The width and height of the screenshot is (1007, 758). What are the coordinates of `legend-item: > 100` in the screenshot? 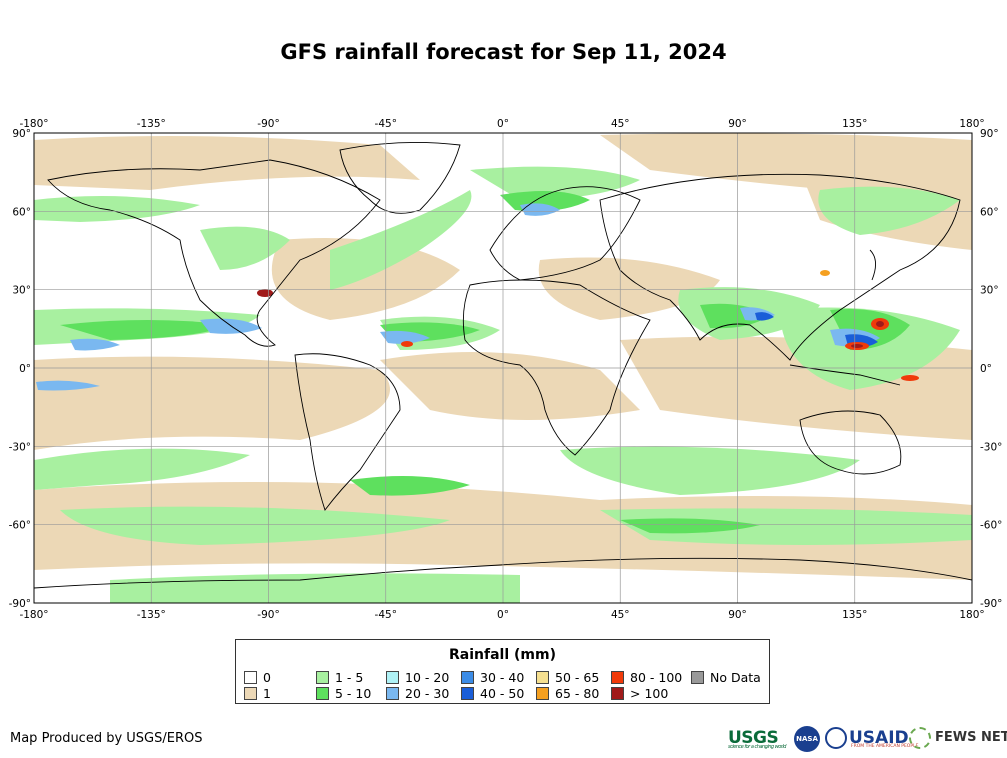 It's located at (639, 694).